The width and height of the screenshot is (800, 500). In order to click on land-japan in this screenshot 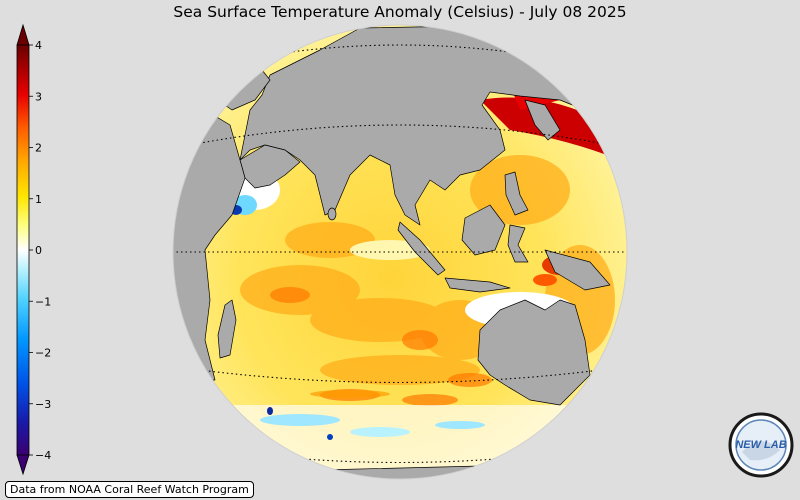, I will do `click(542, 120)`.